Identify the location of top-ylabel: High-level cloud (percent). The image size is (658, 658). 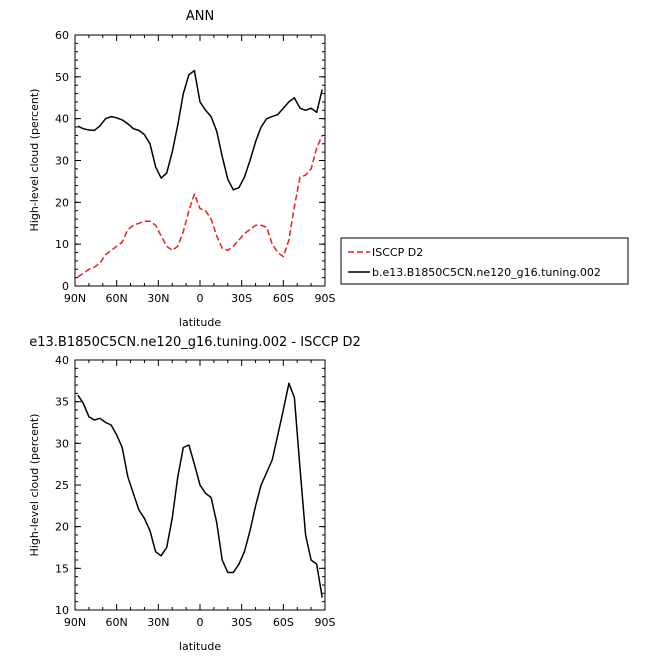
(34, 160).